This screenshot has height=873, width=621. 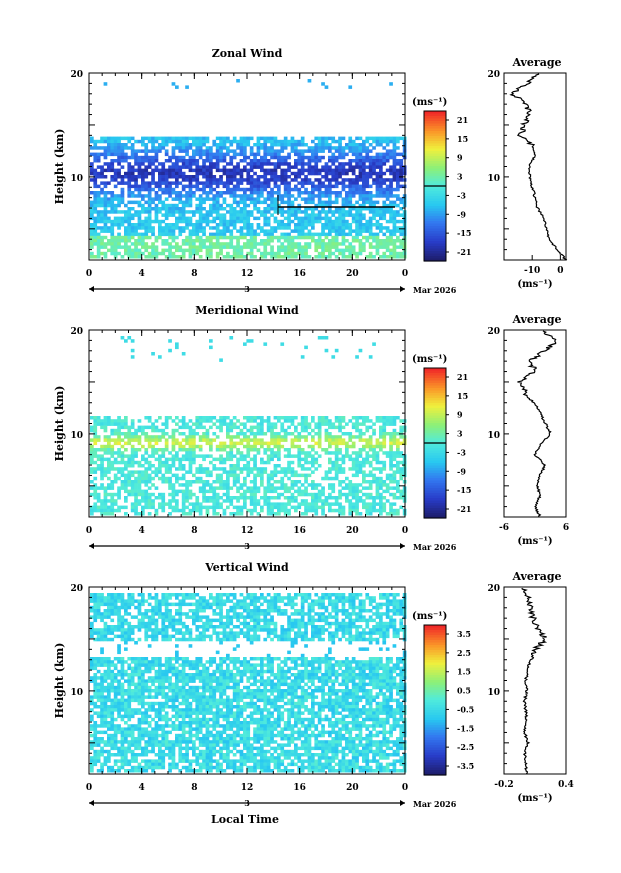 I want to click on profile-x-tick-label: 6, so click(x=566, y=528).